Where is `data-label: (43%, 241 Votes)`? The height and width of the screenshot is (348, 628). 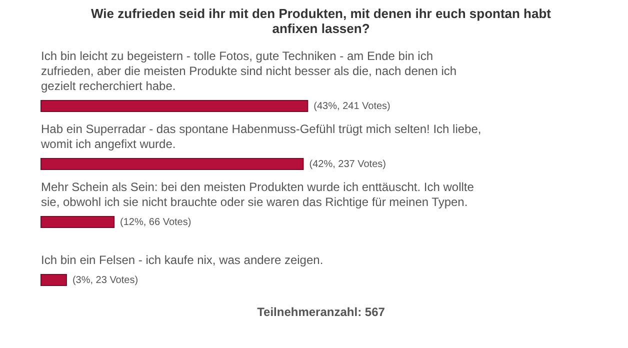 data-label: (43%, 241 Votes) is located at coordinates (352, 106).